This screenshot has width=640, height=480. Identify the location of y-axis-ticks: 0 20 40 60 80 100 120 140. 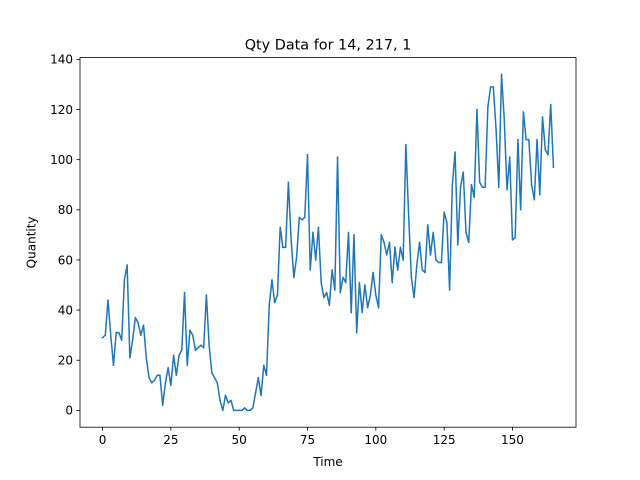
(65, 235).